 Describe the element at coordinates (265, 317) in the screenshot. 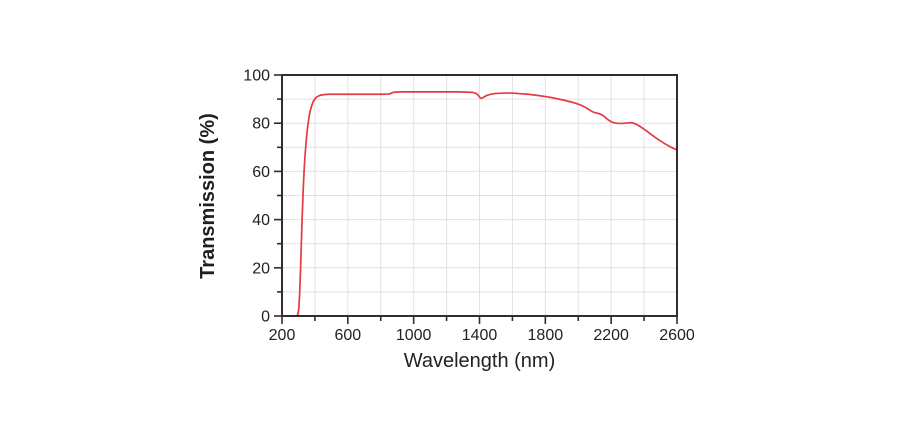

I see `y-tick-label: 0` at that location.